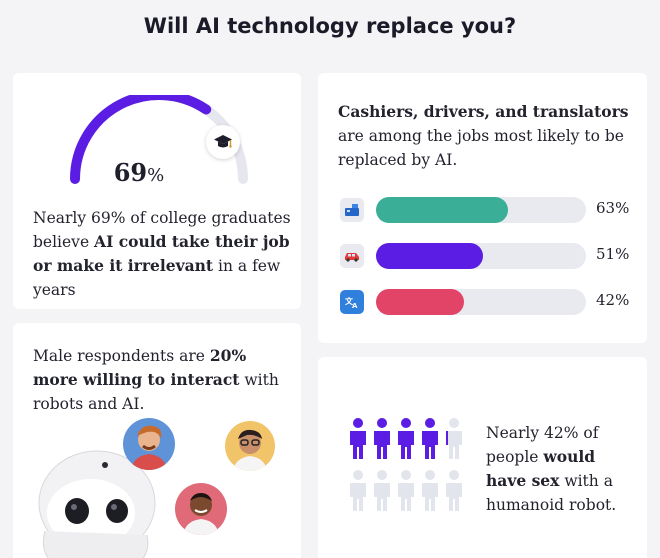 Image resolution: width=660 pixels, height=558 pixels. I want to click on gauge-unit: %, so click(156, 175).